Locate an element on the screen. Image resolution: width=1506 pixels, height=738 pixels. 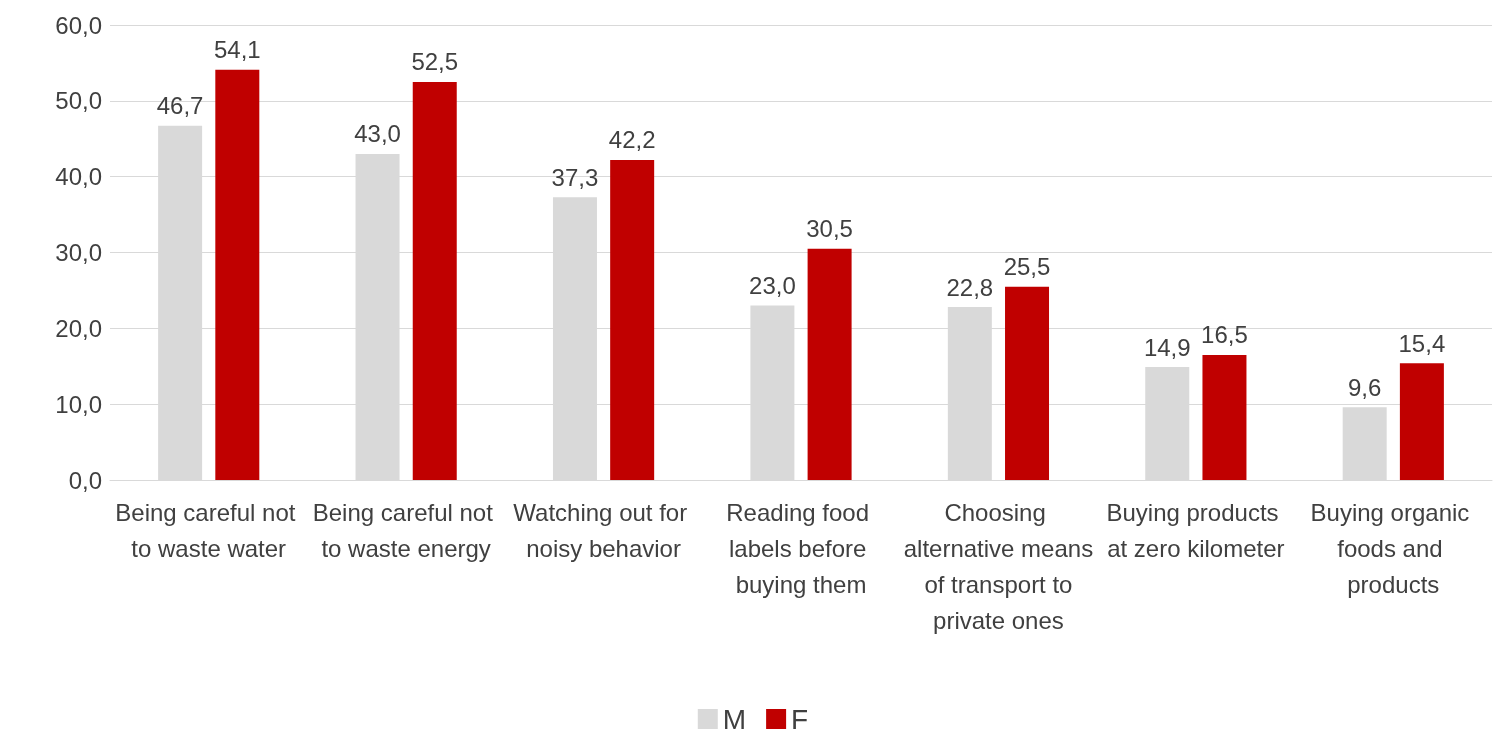
data-label: 46,7 is located at coordinates (180, 106).